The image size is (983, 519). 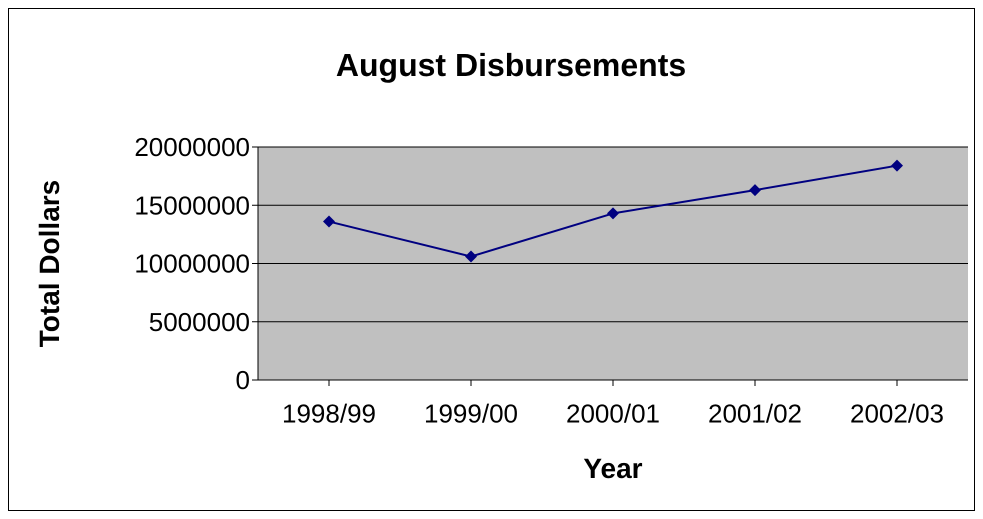 I want to click on x-tick-label: 1998/99, so click(x=329, y=413).